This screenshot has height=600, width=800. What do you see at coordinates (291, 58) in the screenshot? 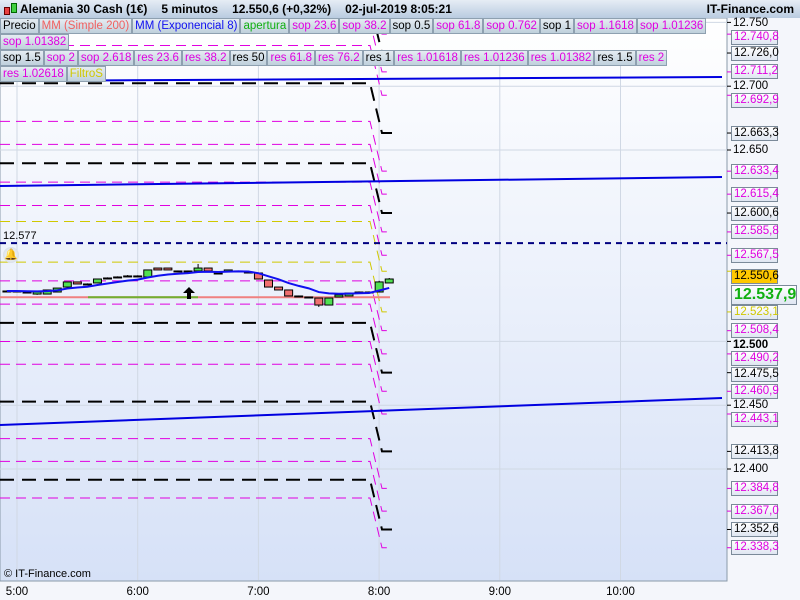
I see `legend-item: res 61.8` at bounding box center [291, 58].